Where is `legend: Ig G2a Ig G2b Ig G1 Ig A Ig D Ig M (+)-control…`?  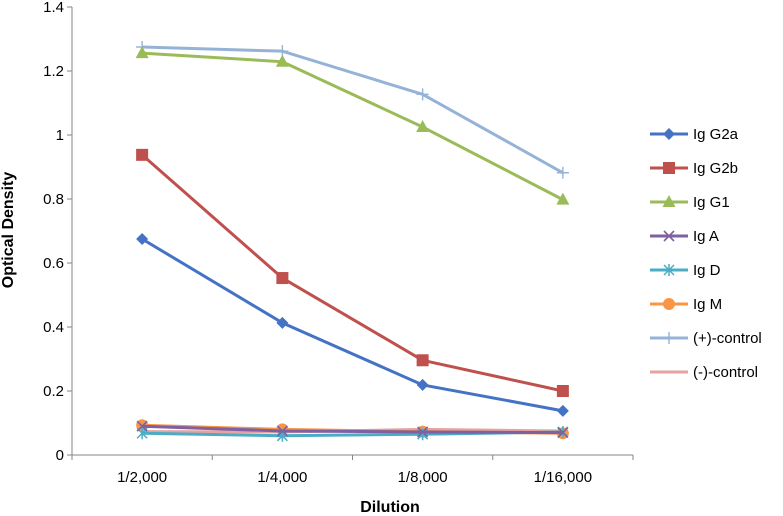
legend: Ig G2a Ig G2b Ig G1 Ig A Ig D Ig M (+)-control… is located at coordinates (706, 253).